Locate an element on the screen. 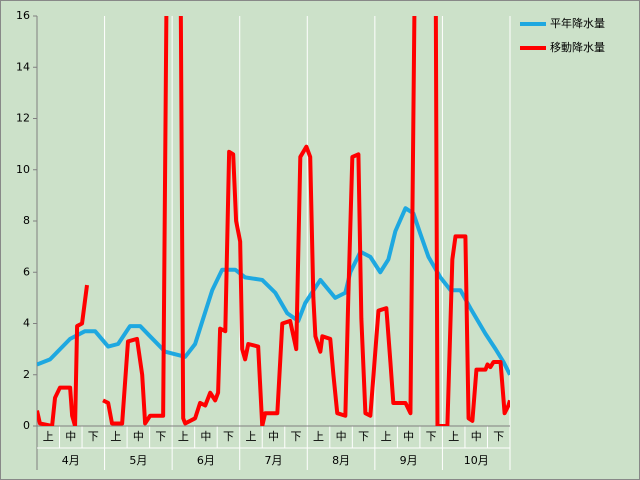  x-group-label: 9月 is located at coordinates (409, 460).